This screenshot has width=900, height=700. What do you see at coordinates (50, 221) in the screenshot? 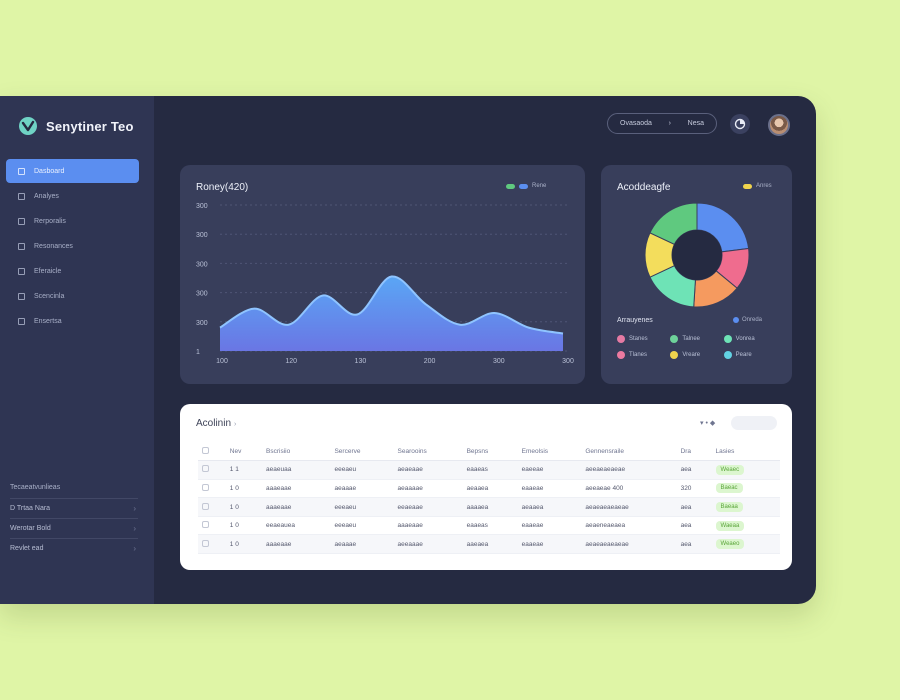
I see `sidebar-item-label: Rerporalis` at bounding box center [50, 221].